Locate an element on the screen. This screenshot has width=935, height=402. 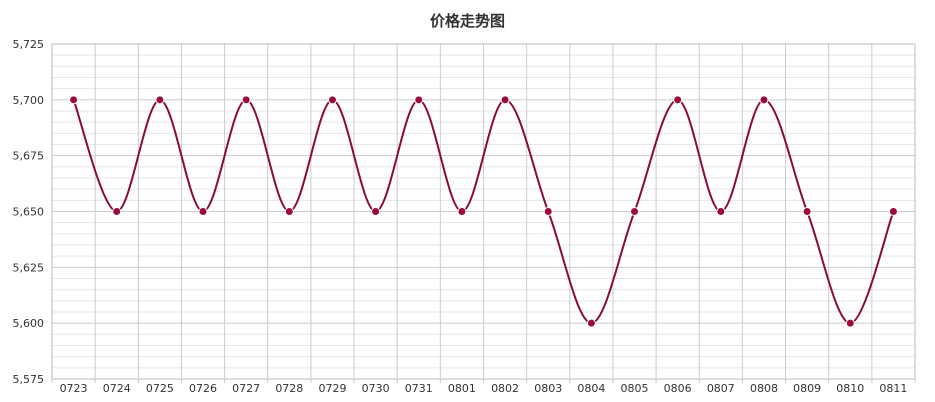
x-tick-label: 0803 is located at coordinates (548, 388).